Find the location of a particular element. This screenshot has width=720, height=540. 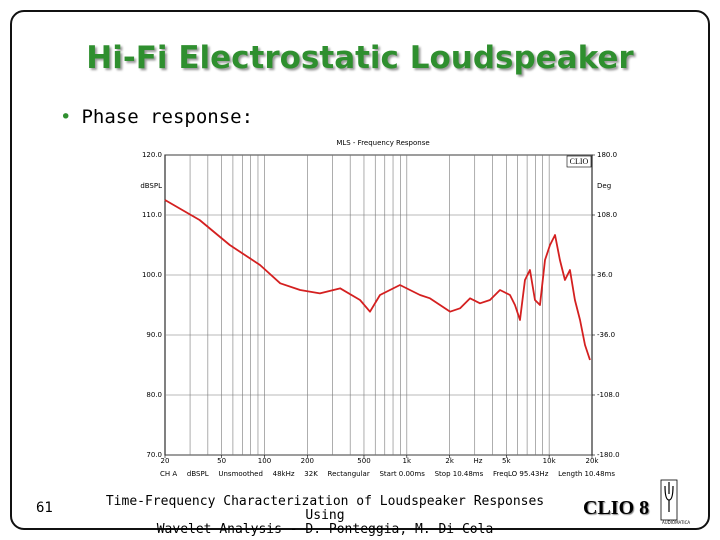

x-tick-label: 200 is located at coordinates (307, 461).